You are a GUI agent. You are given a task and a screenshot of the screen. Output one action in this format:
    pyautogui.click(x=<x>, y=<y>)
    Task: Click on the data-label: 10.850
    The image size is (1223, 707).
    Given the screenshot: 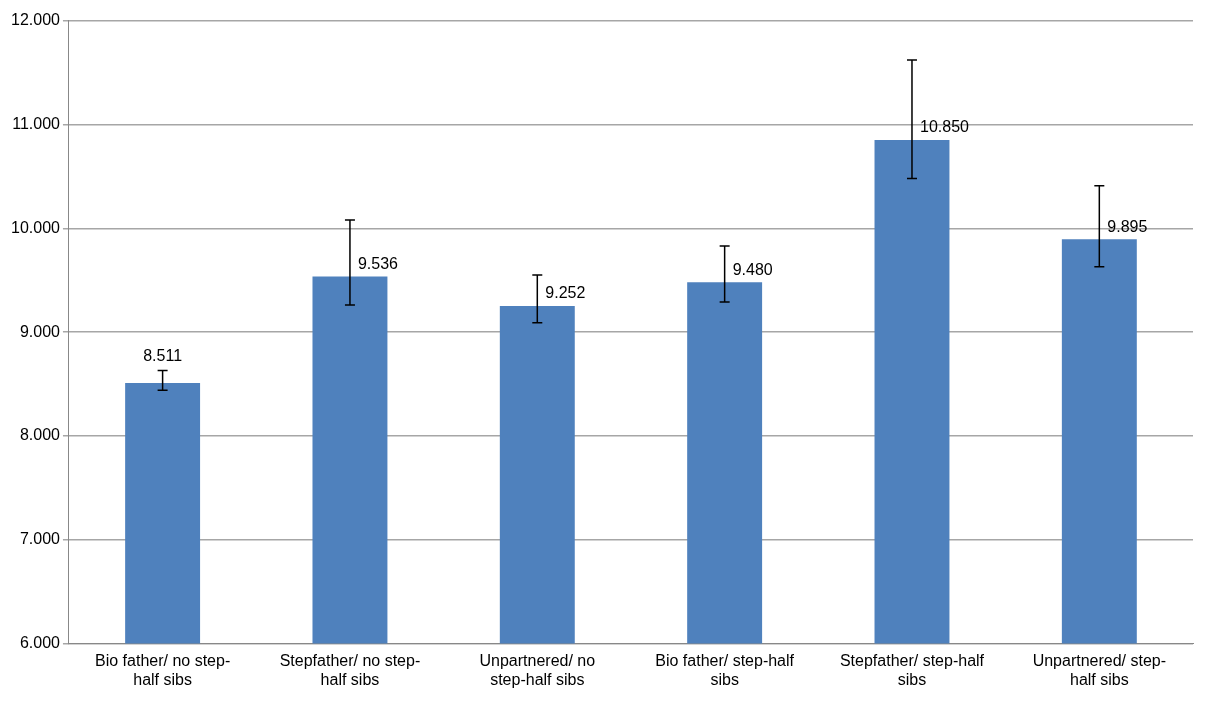 What is the action you would take?
    pyautogui.click(x=944, y=127)
    